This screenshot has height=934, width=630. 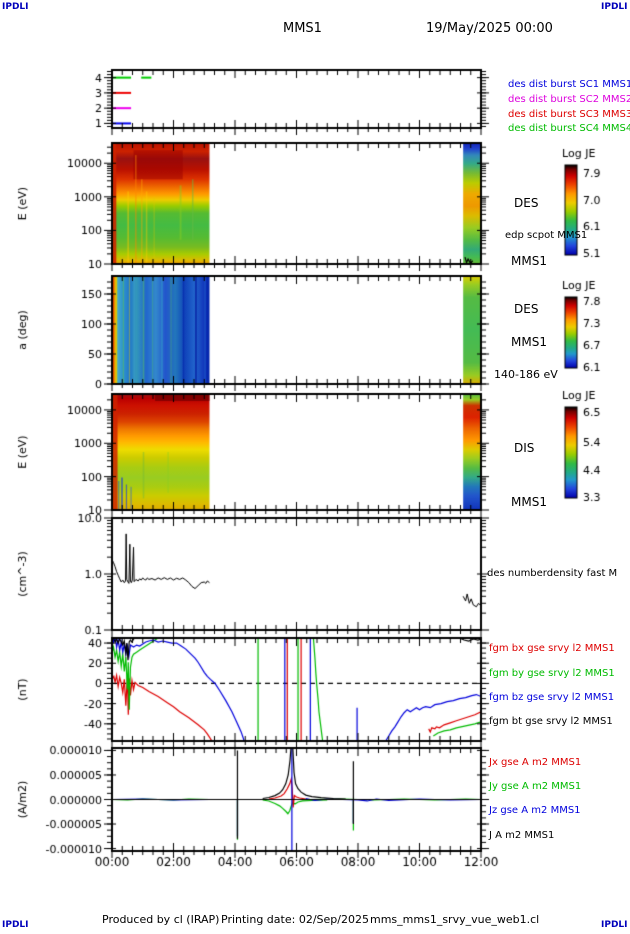 What do you see at coordinates (569, 84) in the screenshot?
I see `legend-burst-sc1: des dist burst SC1 MMS1` at bounding box center [569, 84].